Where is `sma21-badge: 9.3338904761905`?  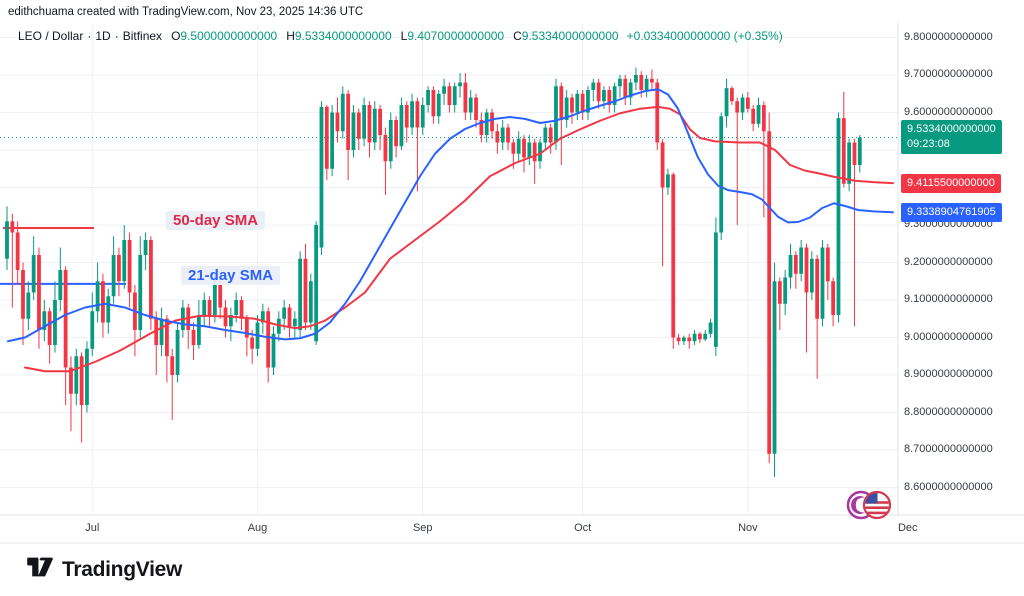 sma21-badge: 9.3338904761905 is located at coordinates (951, 212).